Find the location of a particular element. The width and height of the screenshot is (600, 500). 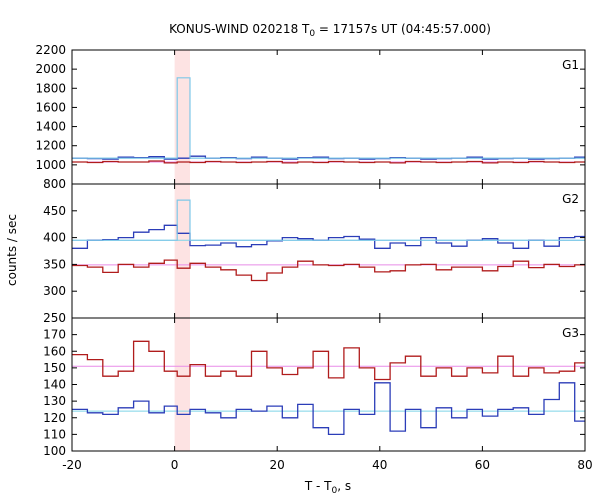

g1-peak-series is located at coordinates (328, 118).